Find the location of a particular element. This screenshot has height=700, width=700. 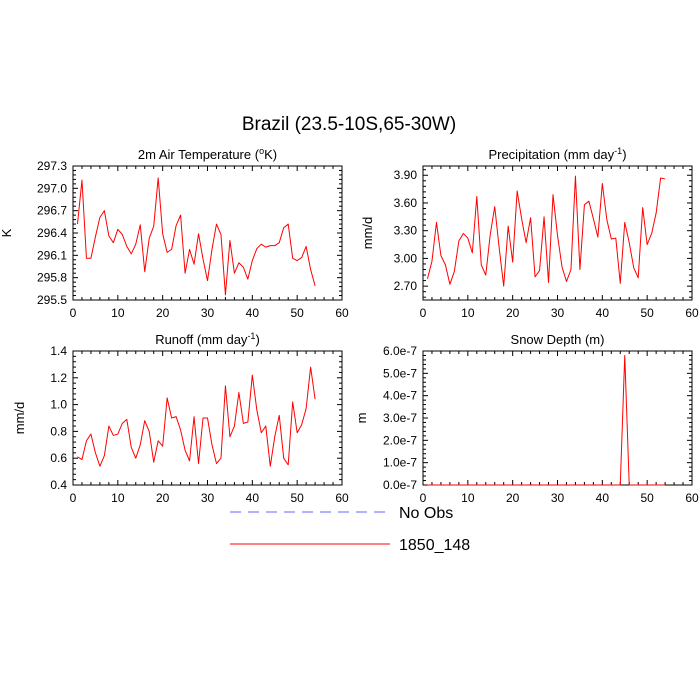

chart-precipitation-ytick-label: 2.70 is located at coordinates (406, 286).